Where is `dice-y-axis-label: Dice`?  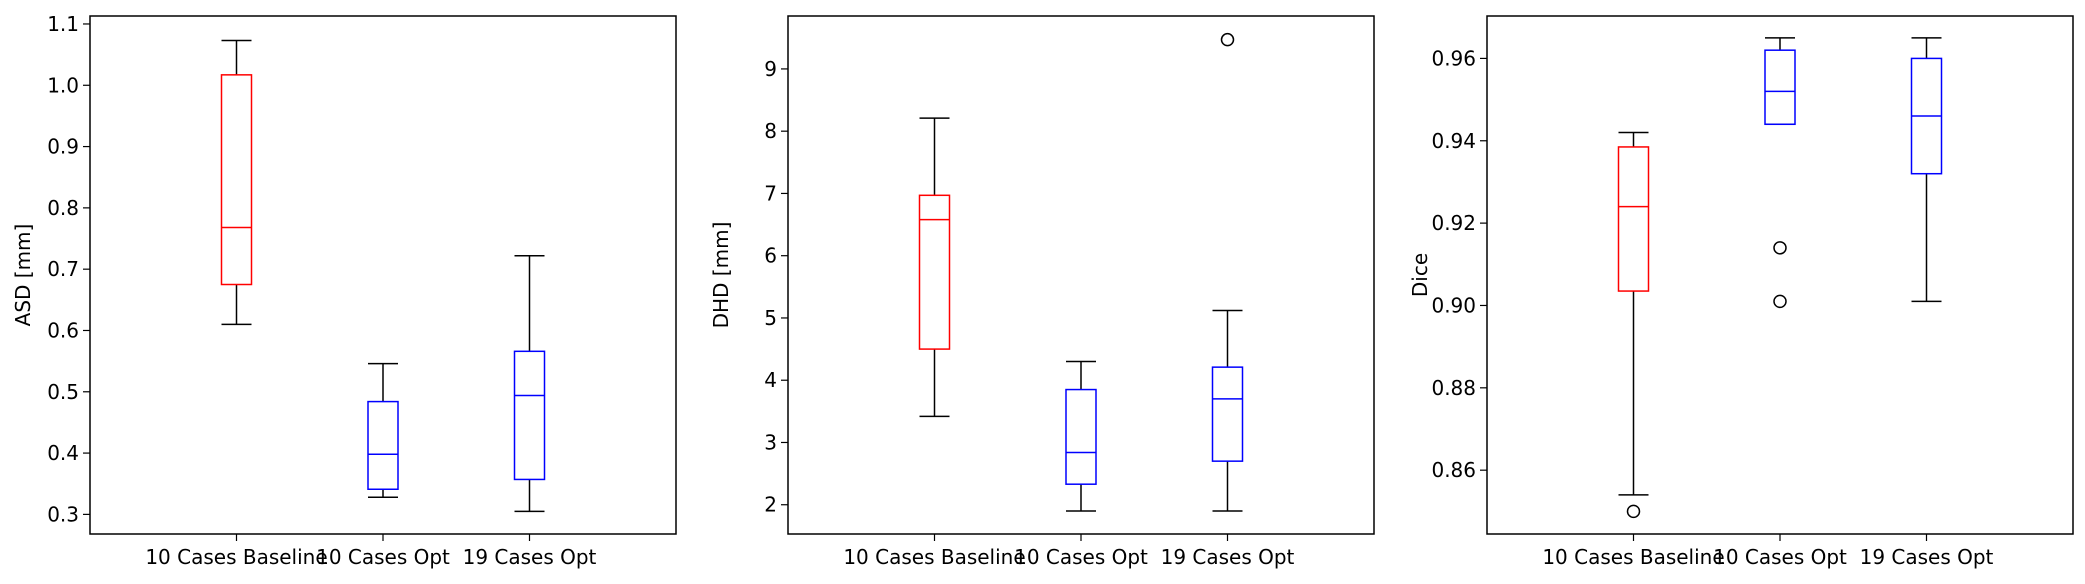
dice-y-axis-label: Dice is located at coordinates (1420, 275).